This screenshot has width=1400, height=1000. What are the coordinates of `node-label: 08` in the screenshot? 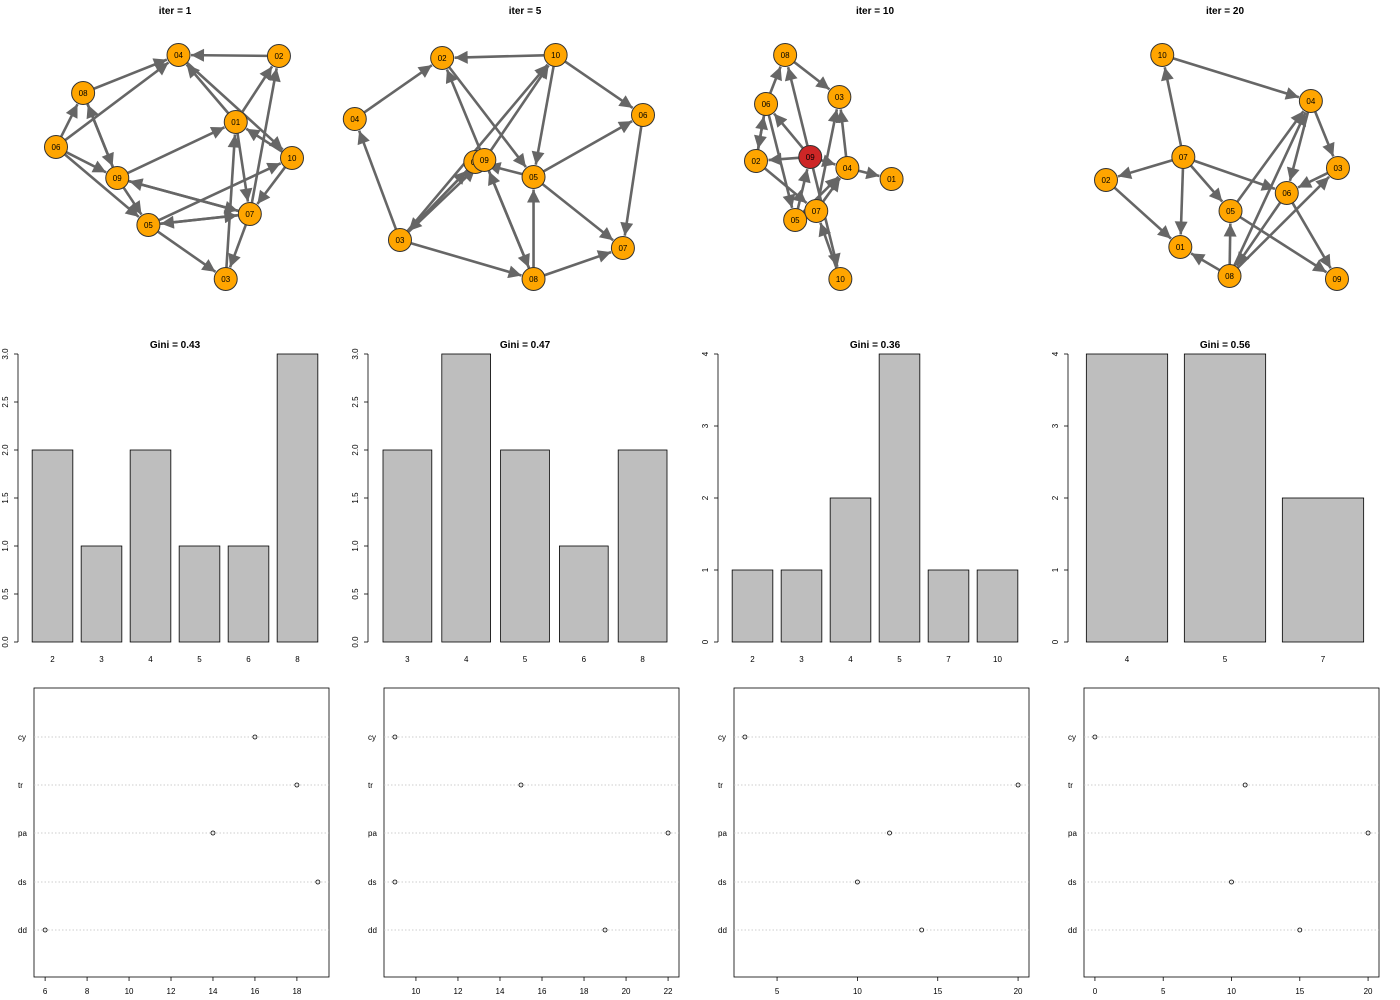 It's located at (83, 93).